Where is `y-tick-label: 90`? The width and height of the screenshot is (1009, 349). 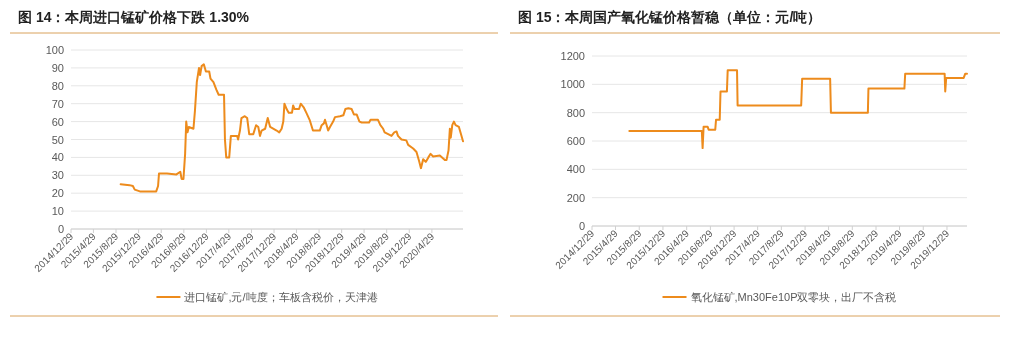 y-tick-label: 90 is located at coordinates (57, 67).